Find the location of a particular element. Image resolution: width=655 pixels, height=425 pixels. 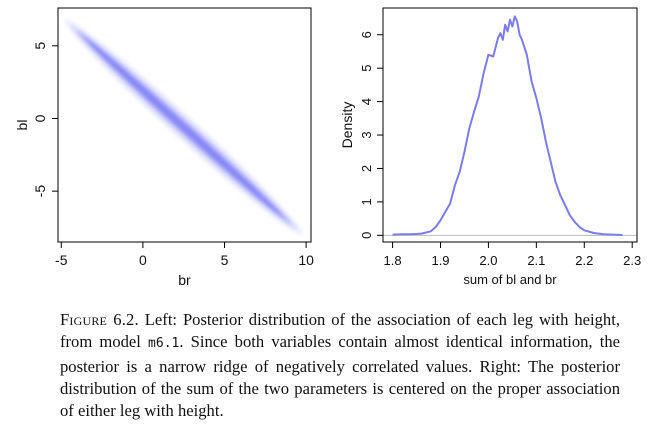

x-tick-label: 5 is located at coordinates (225, 260).